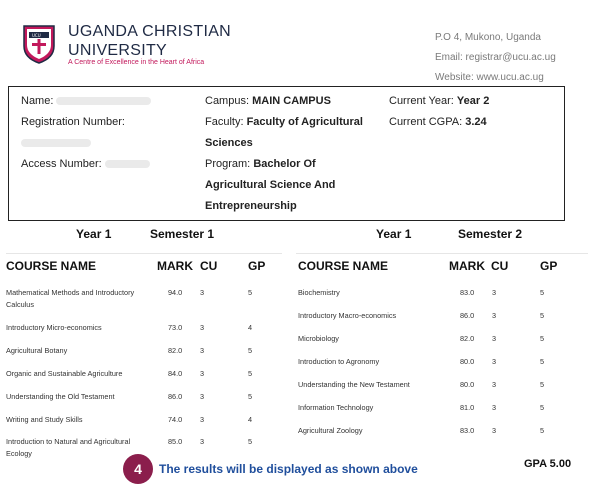  Describe the element at coordinates (426, 122) in the screenshot. I see `cgpa-label: Current CGPA:` at that location.